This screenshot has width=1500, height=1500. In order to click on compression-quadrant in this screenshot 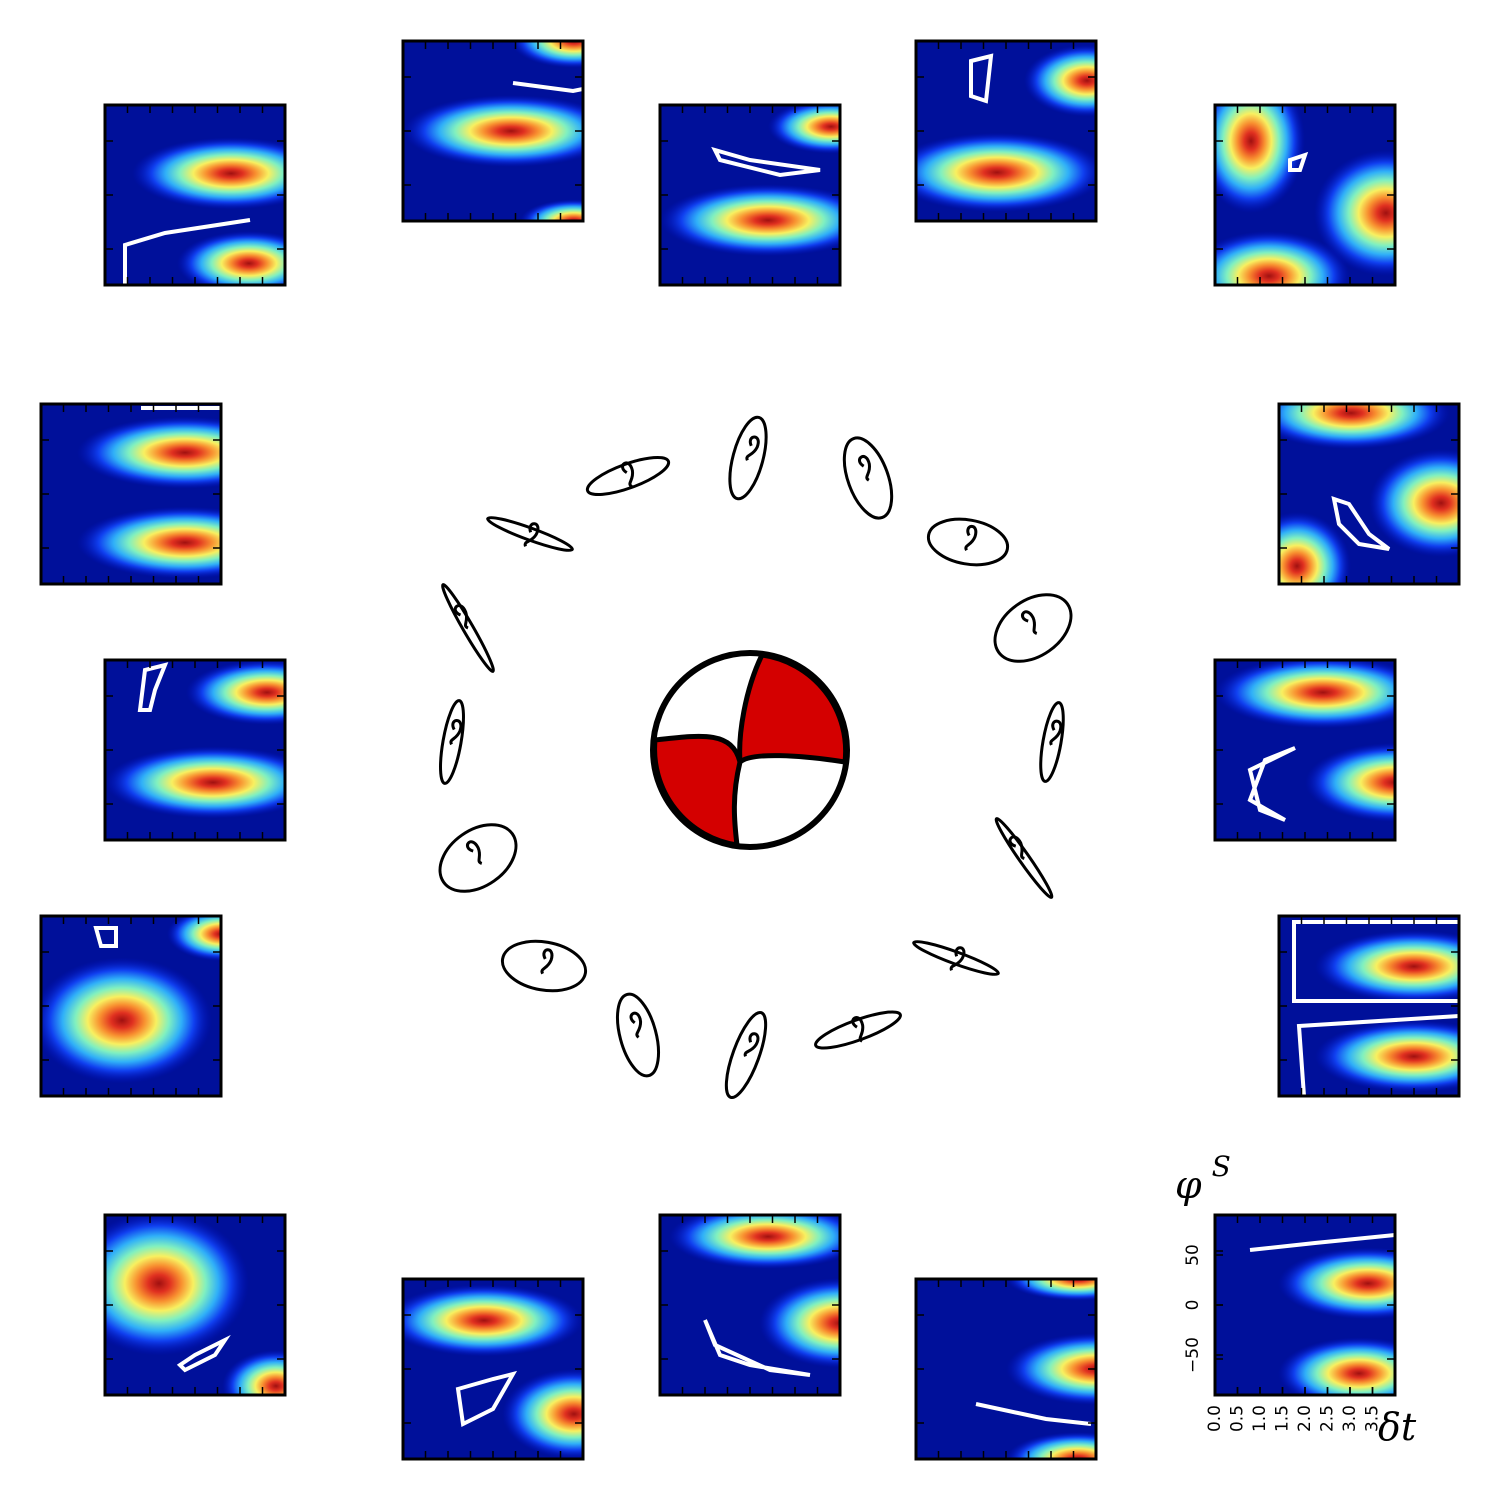, I will do `click(793, 710)`.